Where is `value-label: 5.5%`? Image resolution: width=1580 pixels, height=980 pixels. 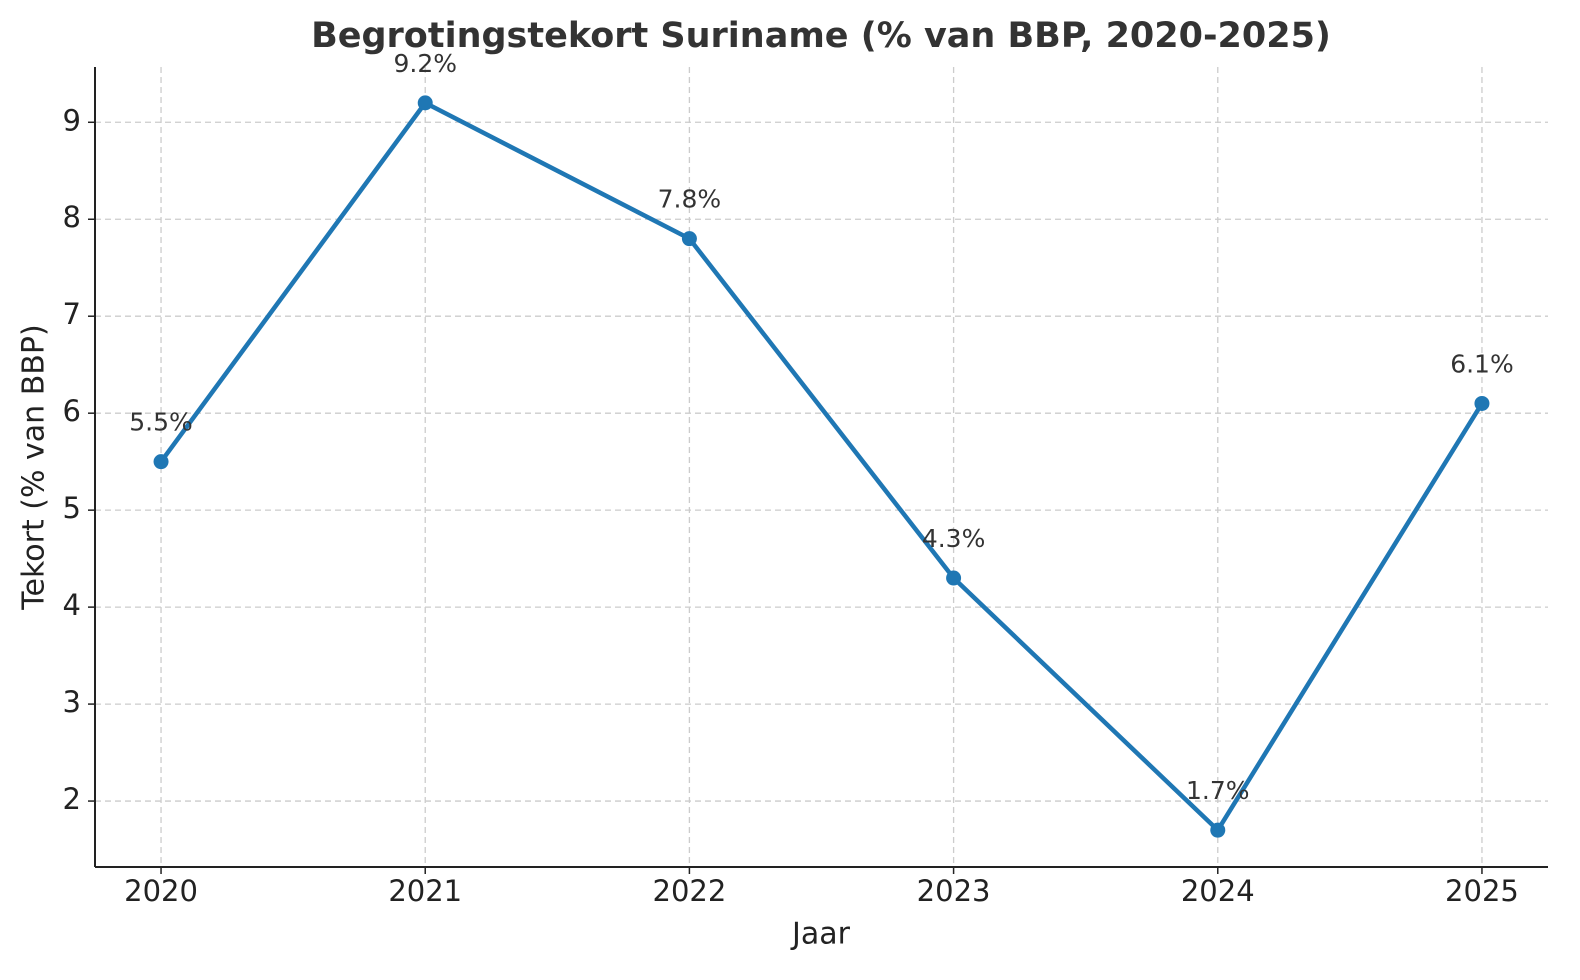
value-label: 5.5% is located at coordinates (161, 422).